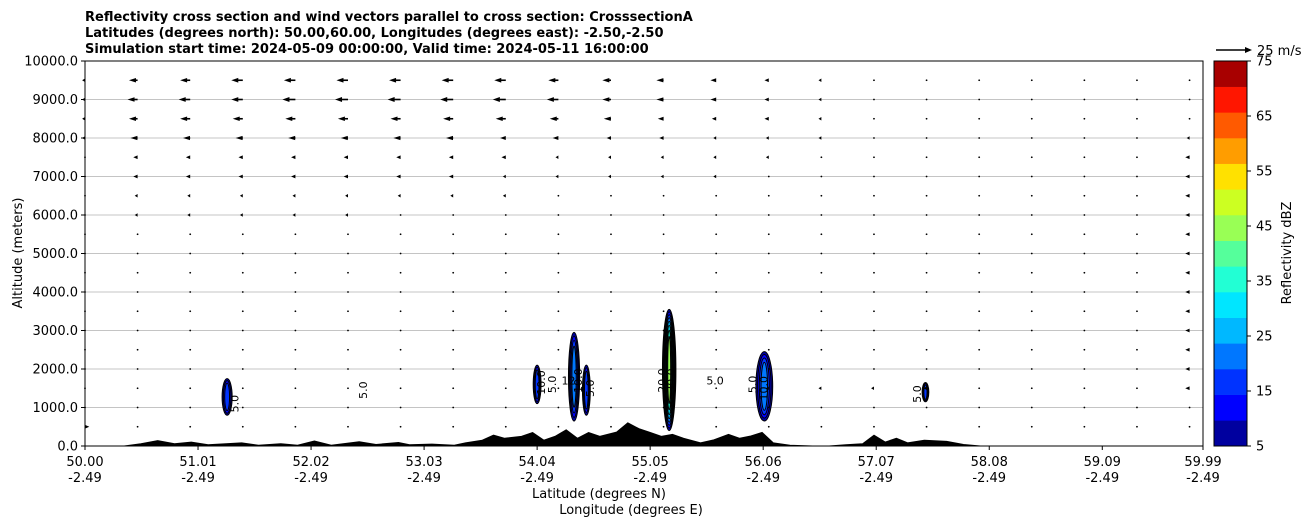  I want to click on contour-label: 10.0, so click(541, 382).